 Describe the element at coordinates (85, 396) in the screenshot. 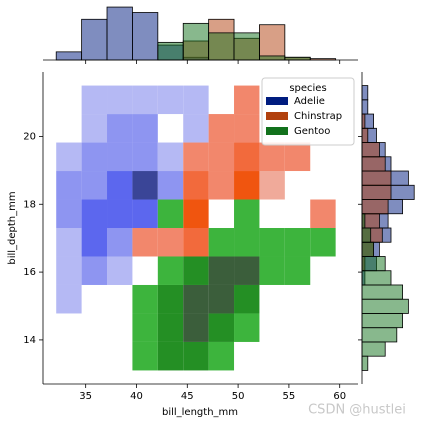

I see `x-tick-label: 35` at that location.